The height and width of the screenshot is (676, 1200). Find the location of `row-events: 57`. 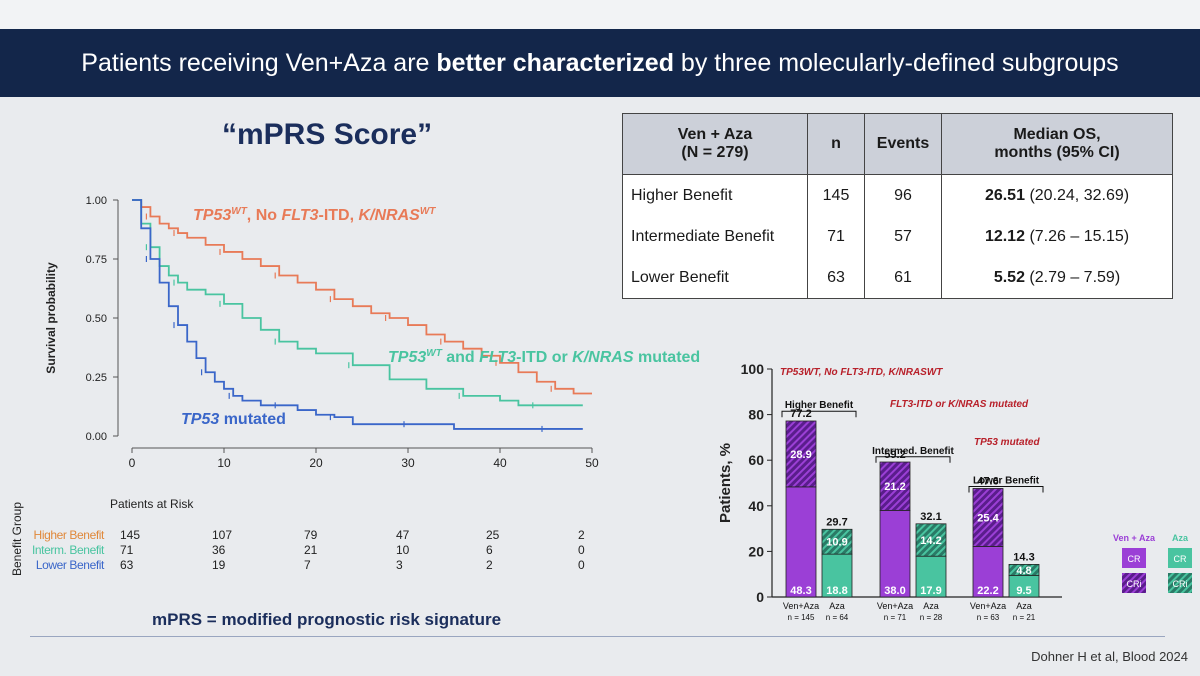

row-events: 57 is located at coordinates (903, 236).